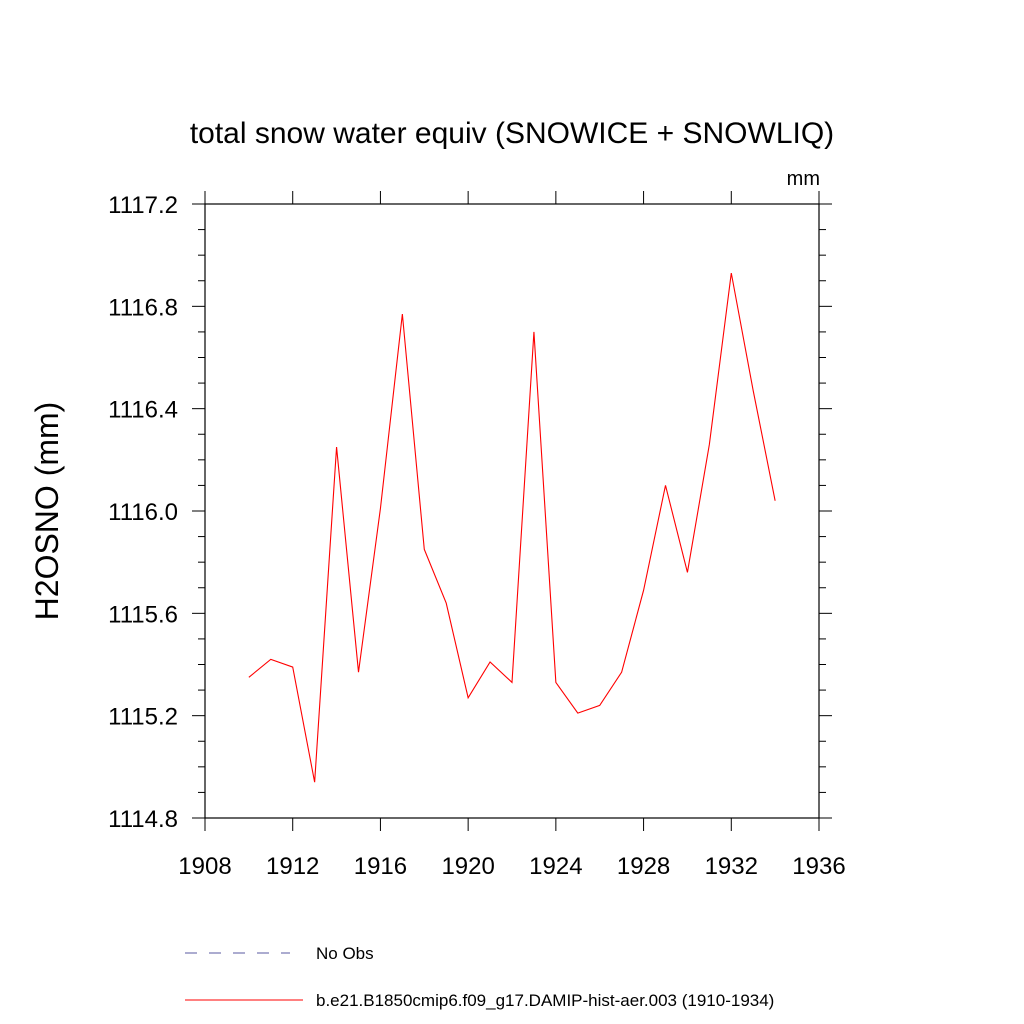 The height and width of the screenshot is (1024, 1024). What do you see at coordinates (143, 410) in the screenshot?
I see `y-tick-label: 1116.4` at bounding box center [143, 410].